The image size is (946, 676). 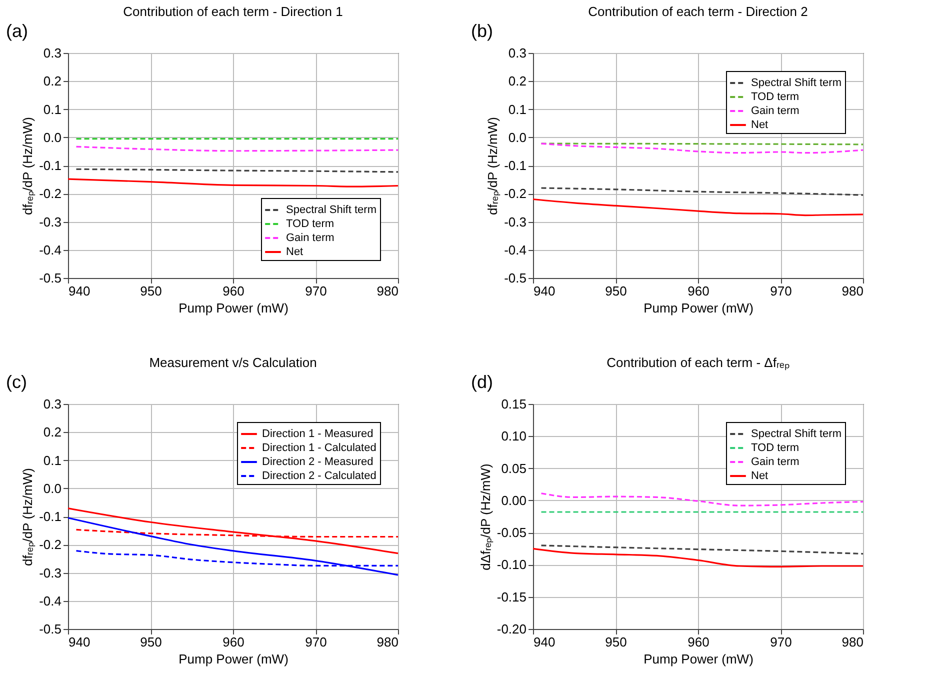 I want to click on chart-title: Contribution of each term - Direction 2, so click(x=698, y=11).